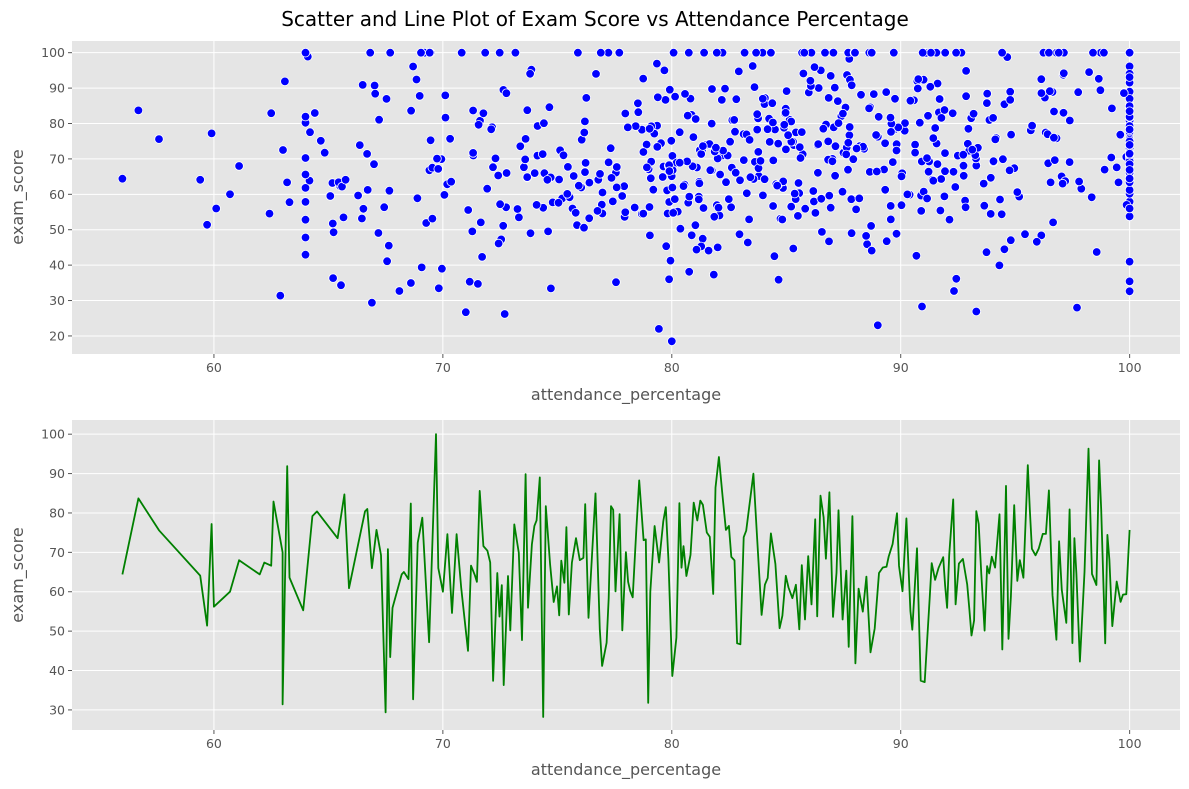  What do you see at coordinates (626, 395) in the screenshot?
I see `scatter-x-axis-label: attendance_percentage` at bounding box center [626, 395].